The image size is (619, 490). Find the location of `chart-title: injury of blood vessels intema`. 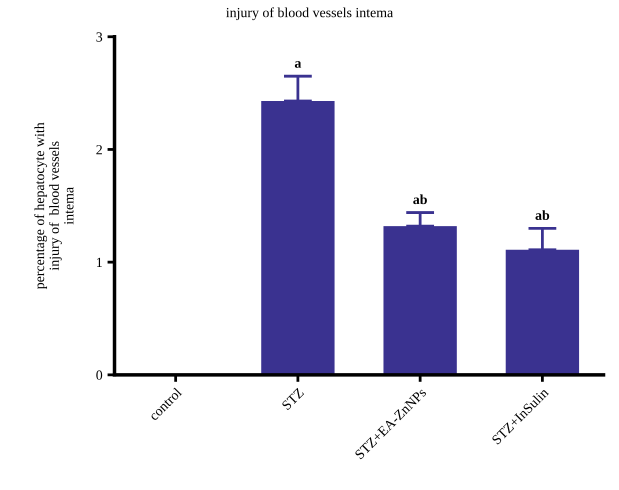

chart-title: injury of blood vessels intema is located at coordinates (310, 13).